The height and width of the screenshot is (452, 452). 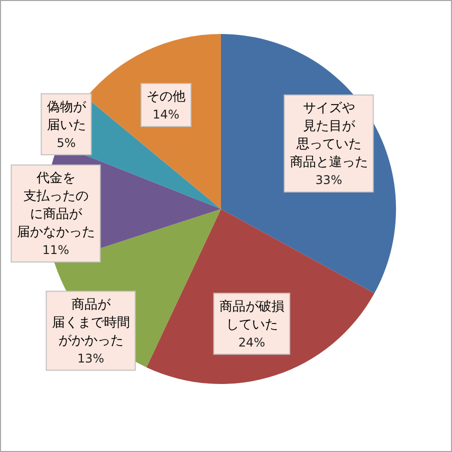 I want to click on data-label: 11%, so click(x=56, y=250).